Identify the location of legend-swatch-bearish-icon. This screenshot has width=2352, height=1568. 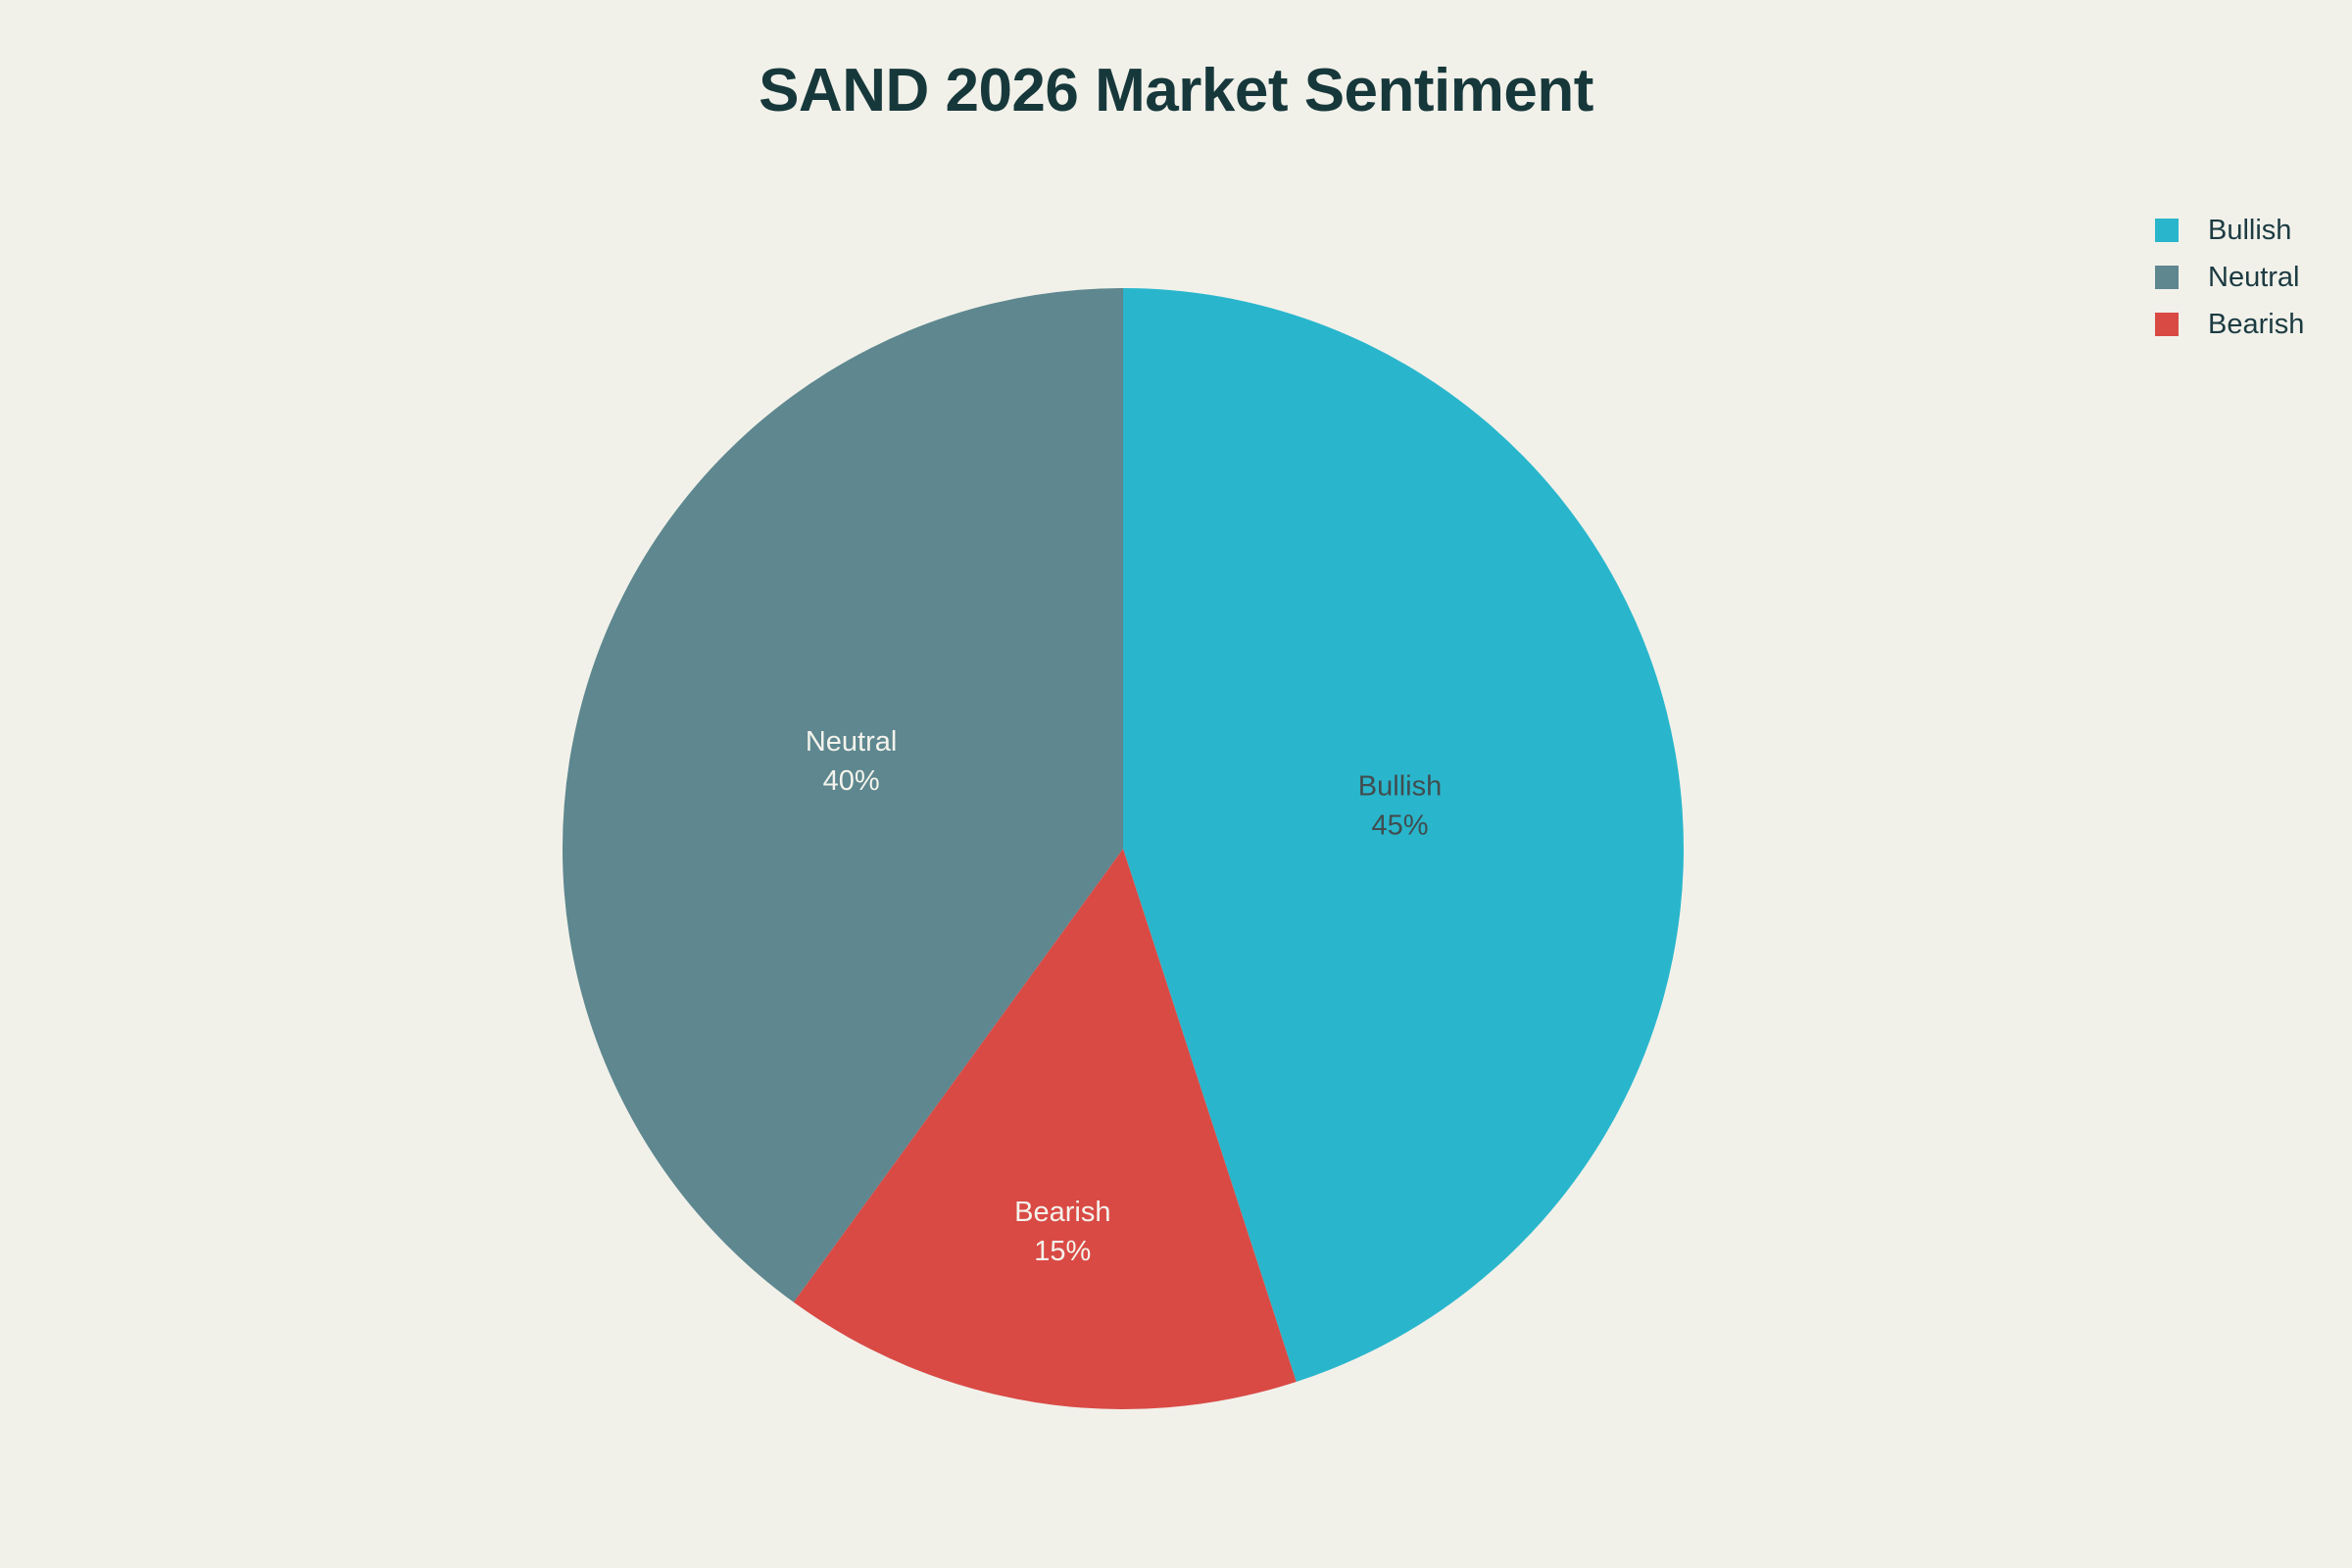
(2167, 324).